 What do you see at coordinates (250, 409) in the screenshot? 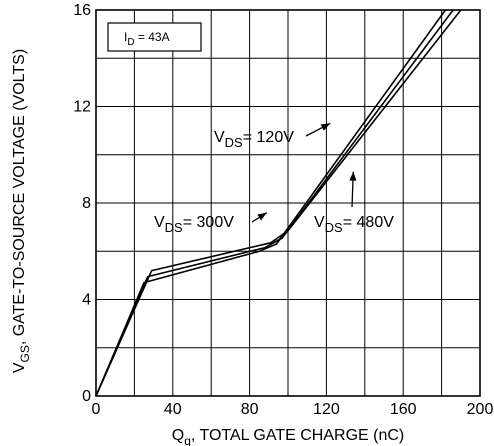
I see `x-tick-label: 80` at bounding box center [250, 409].